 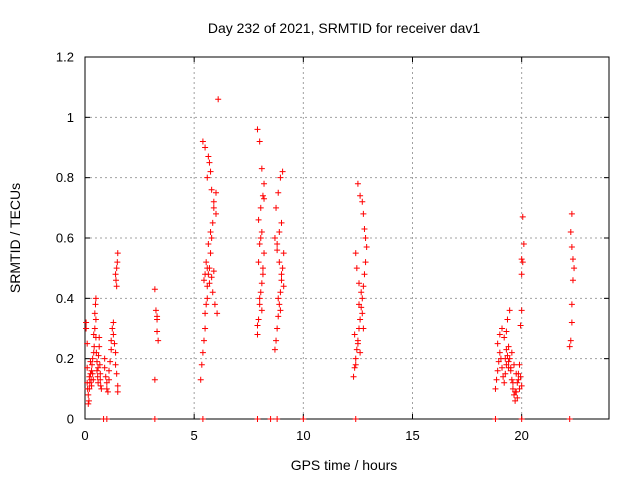 I want to click on y-tick-label: 0.6, so click(x=65, y=238).